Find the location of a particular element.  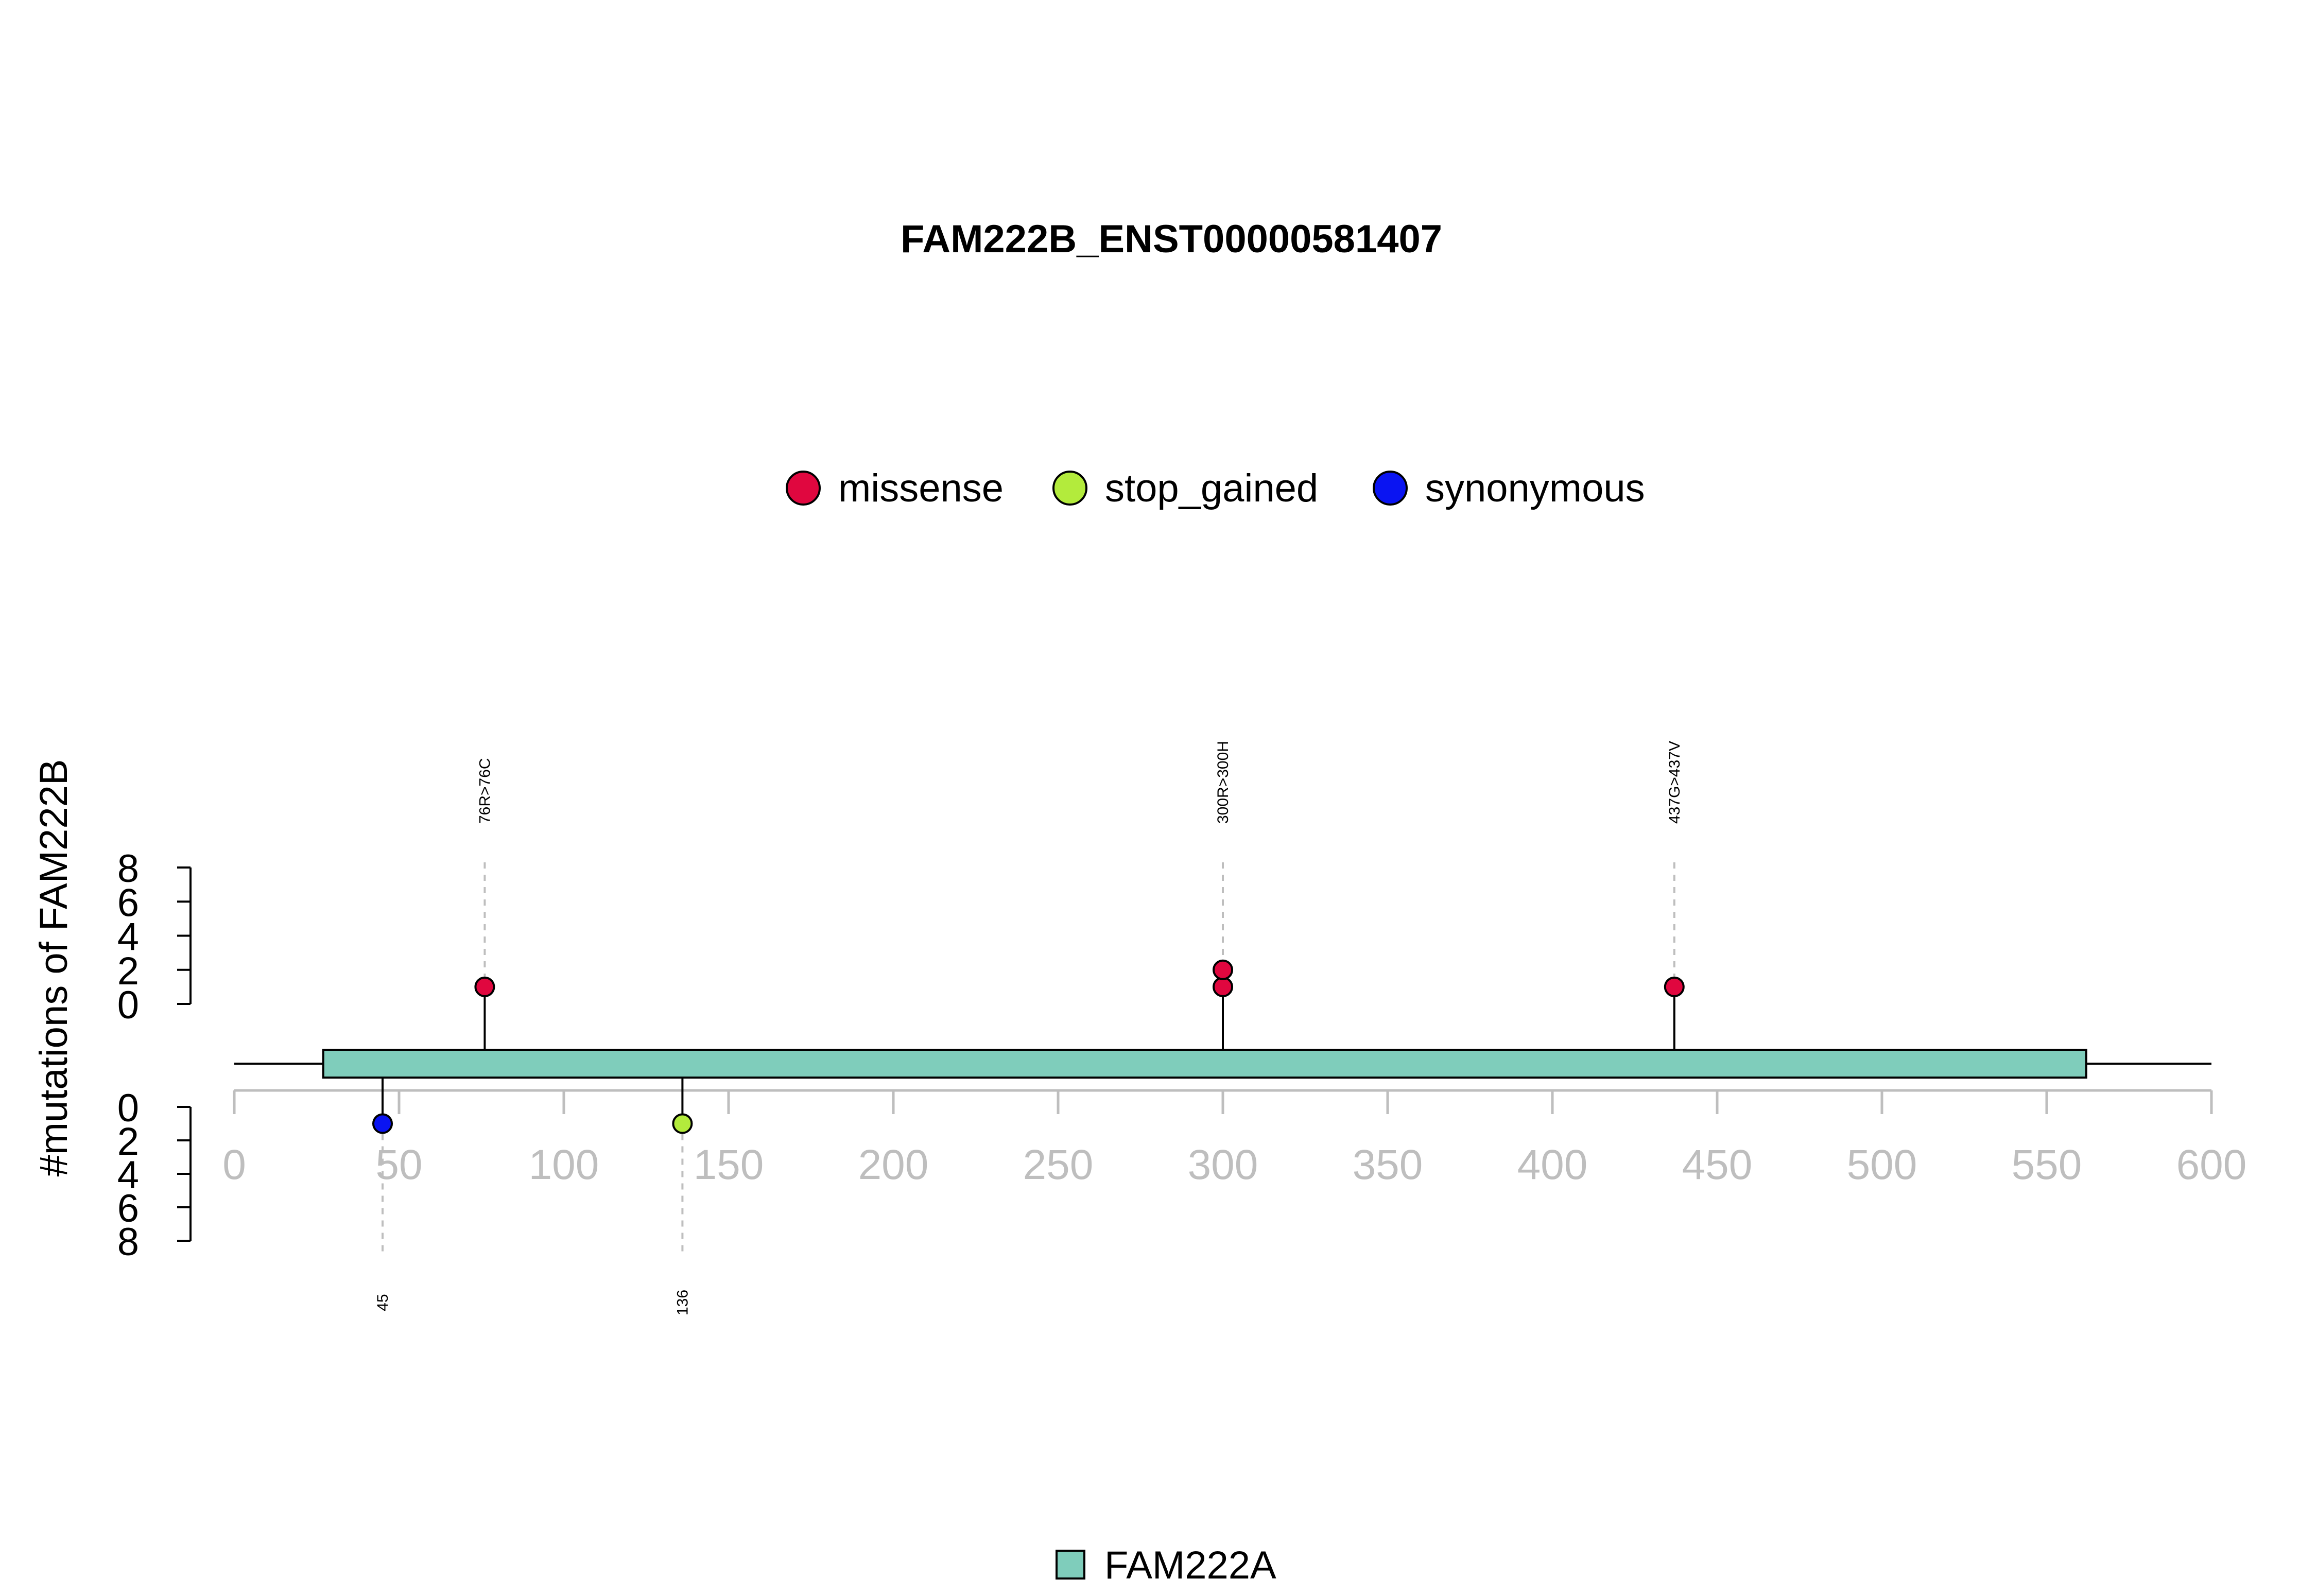

protein-backbone is located at coordinates (1222, 1064).